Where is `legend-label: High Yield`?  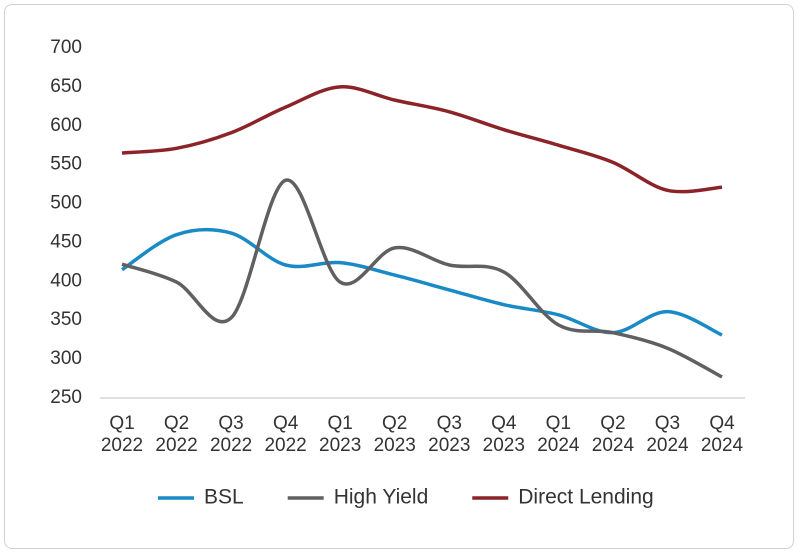 legend-label: High Yield is located at coordinates (381, 497).